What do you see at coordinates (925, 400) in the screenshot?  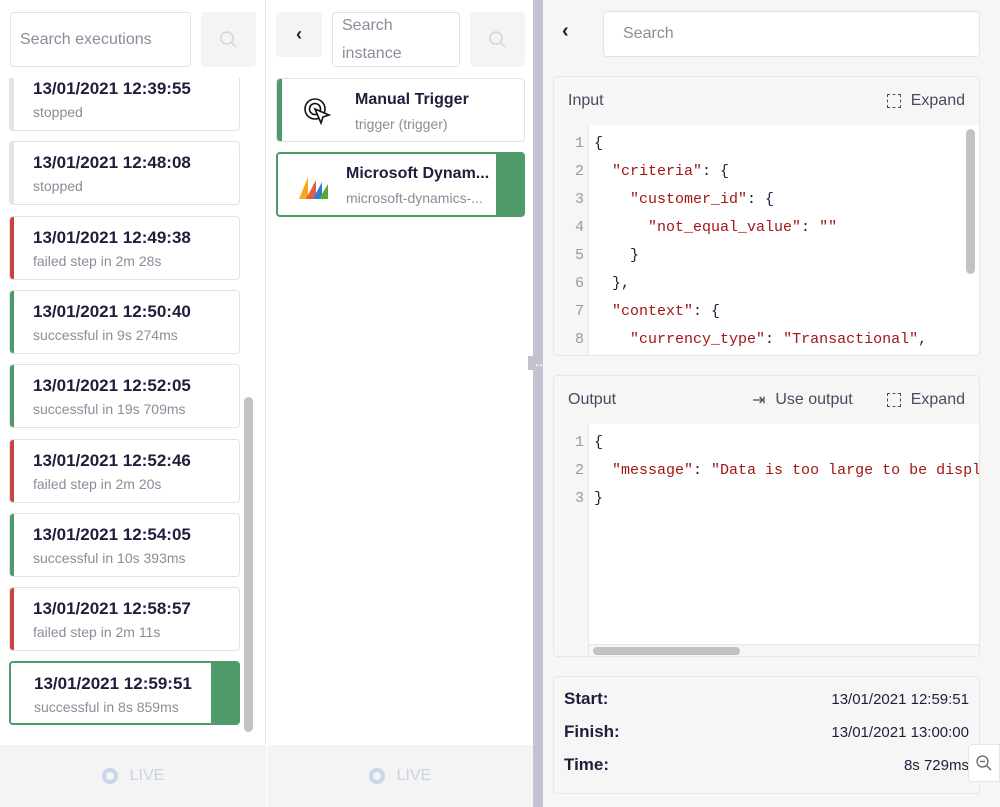 I see `expand-output-button: Expand` at bounding box center [925, 400].